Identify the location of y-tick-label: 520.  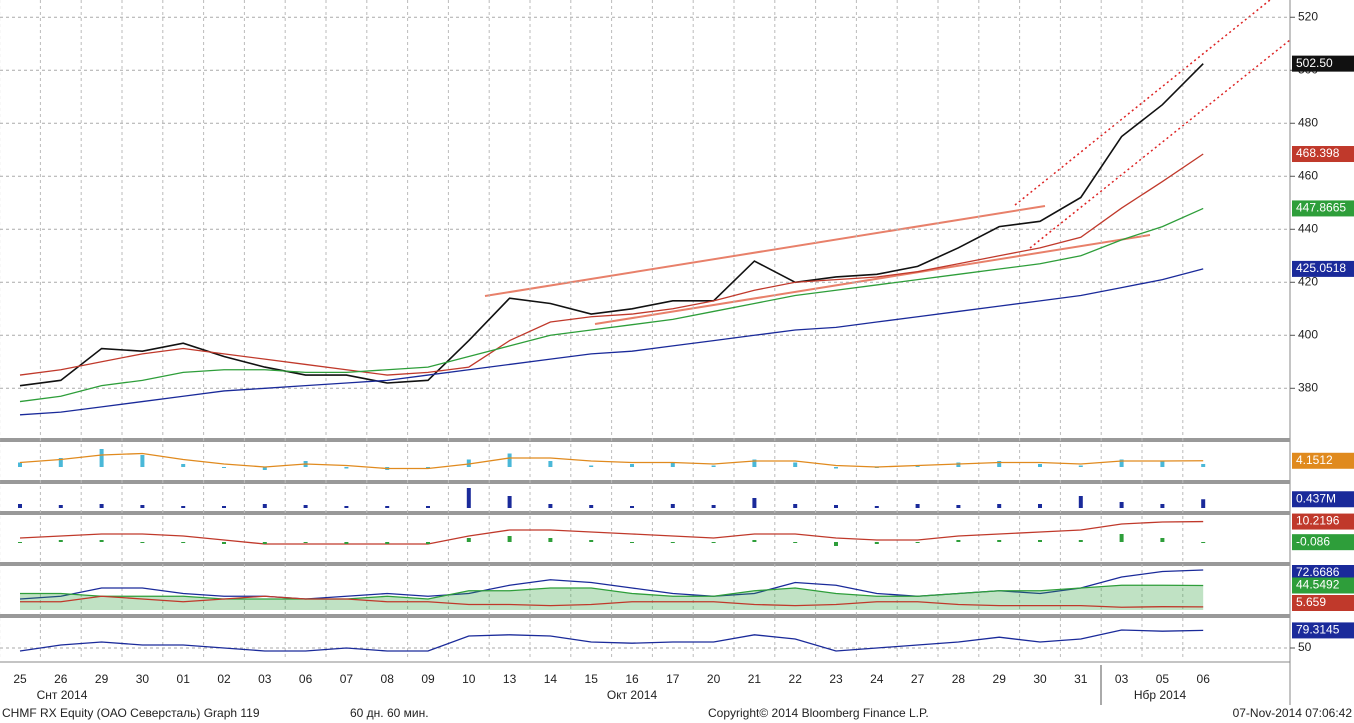
(1308, 16).